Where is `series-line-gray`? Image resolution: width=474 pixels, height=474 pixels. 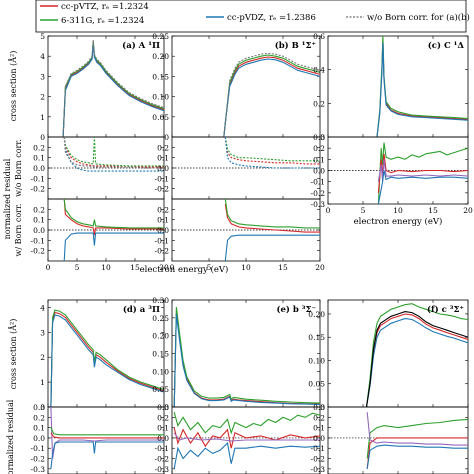 series-line-gray is located at coordinates (113, 153).